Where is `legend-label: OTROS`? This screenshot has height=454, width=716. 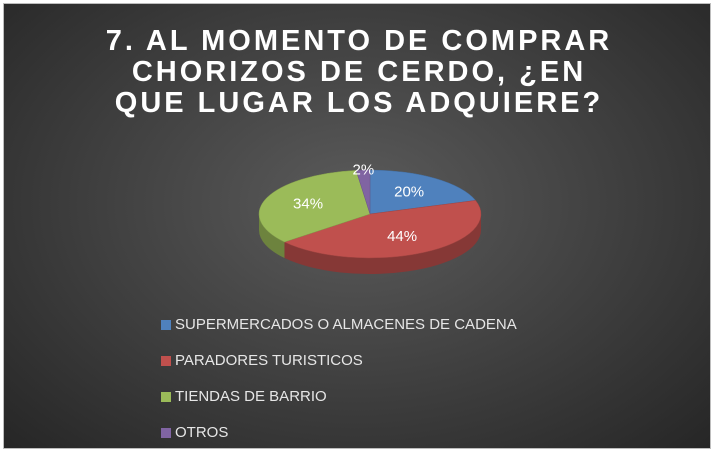 legend-label: OTROS is located at coordinates (201, 432).